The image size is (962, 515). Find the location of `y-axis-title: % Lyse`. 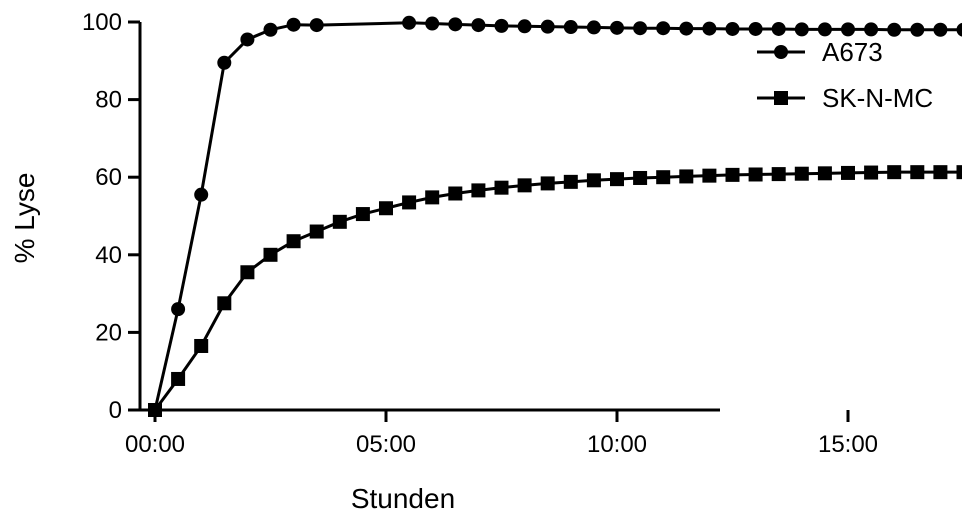

y-axis-title: % Lyse is located at coordinates (24, 218).